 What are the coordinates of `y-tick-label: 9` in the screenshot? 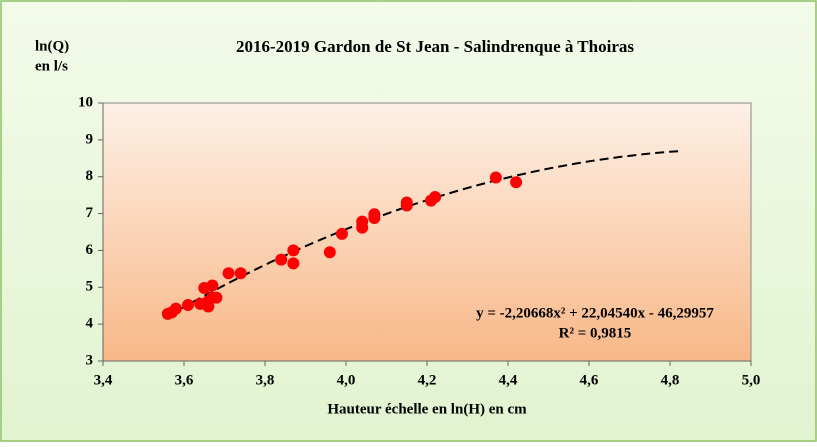 It's located at (90, 139).